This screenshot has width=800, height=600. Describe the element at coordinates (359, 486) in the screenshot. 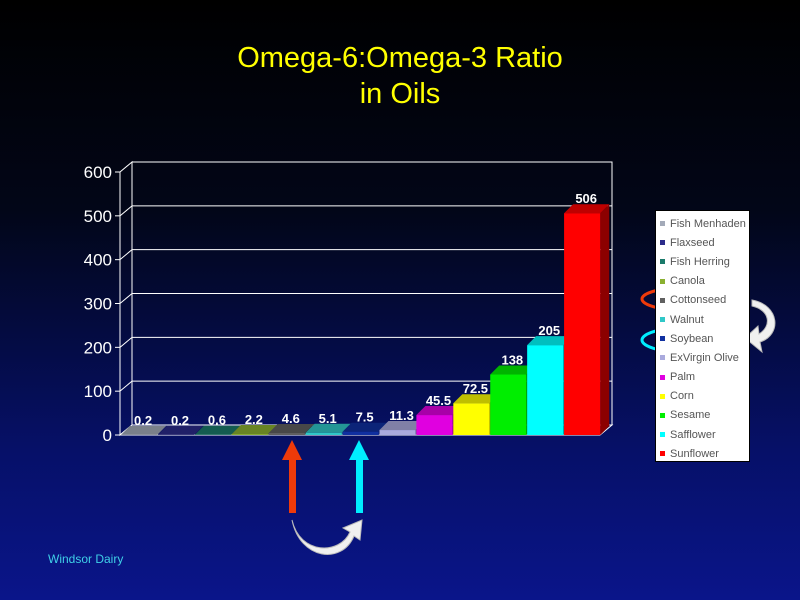

I see `cyan-arrow-shaft` at that location.